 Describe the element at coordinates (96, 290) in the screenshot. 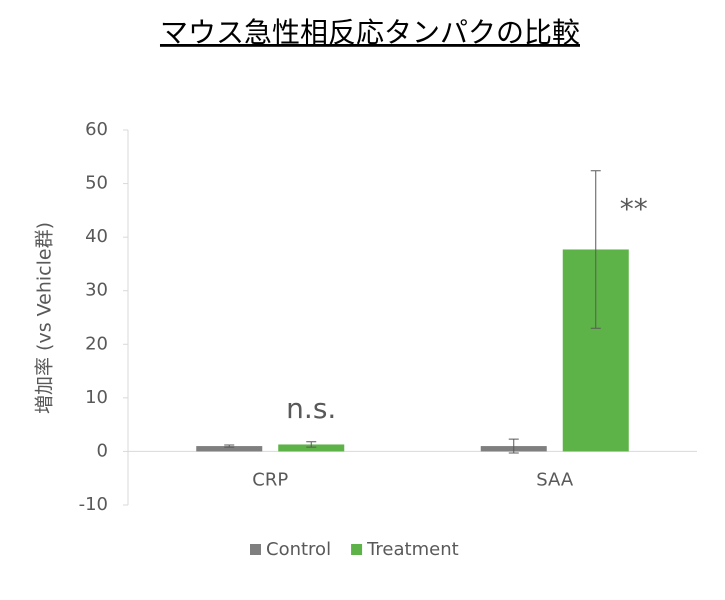

I see `y-tick-label: 30` at that location.